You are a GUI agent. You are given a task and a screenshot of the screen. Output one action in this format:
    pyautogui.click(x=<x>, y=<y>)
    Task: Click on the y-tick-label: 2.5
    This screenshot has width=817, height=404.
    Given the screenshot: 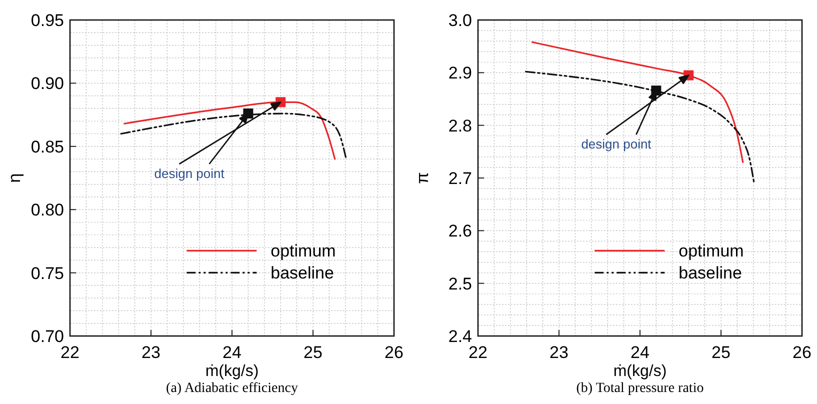 What is the action you would take?
    pyautogui.click(x=460, y=284)
    